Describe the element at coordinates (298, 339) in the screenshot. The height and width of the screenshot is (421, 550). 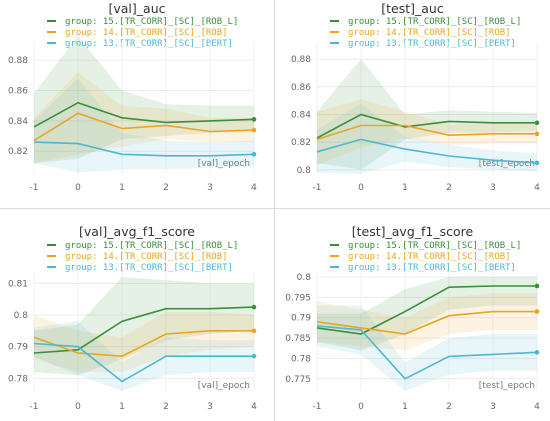
I see `y-tick-label: 0.785` at that location.